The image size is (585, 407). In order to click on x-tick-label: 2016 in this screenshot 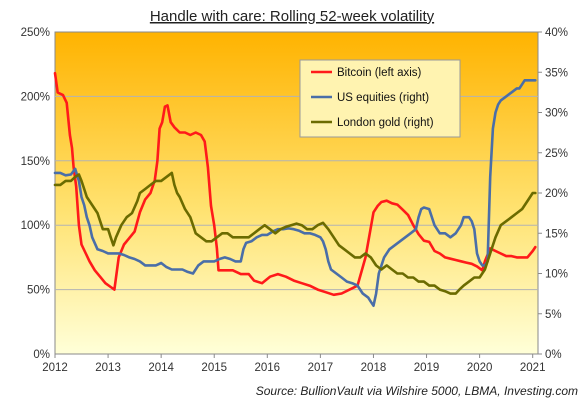, I will do `click(268, 368)`.